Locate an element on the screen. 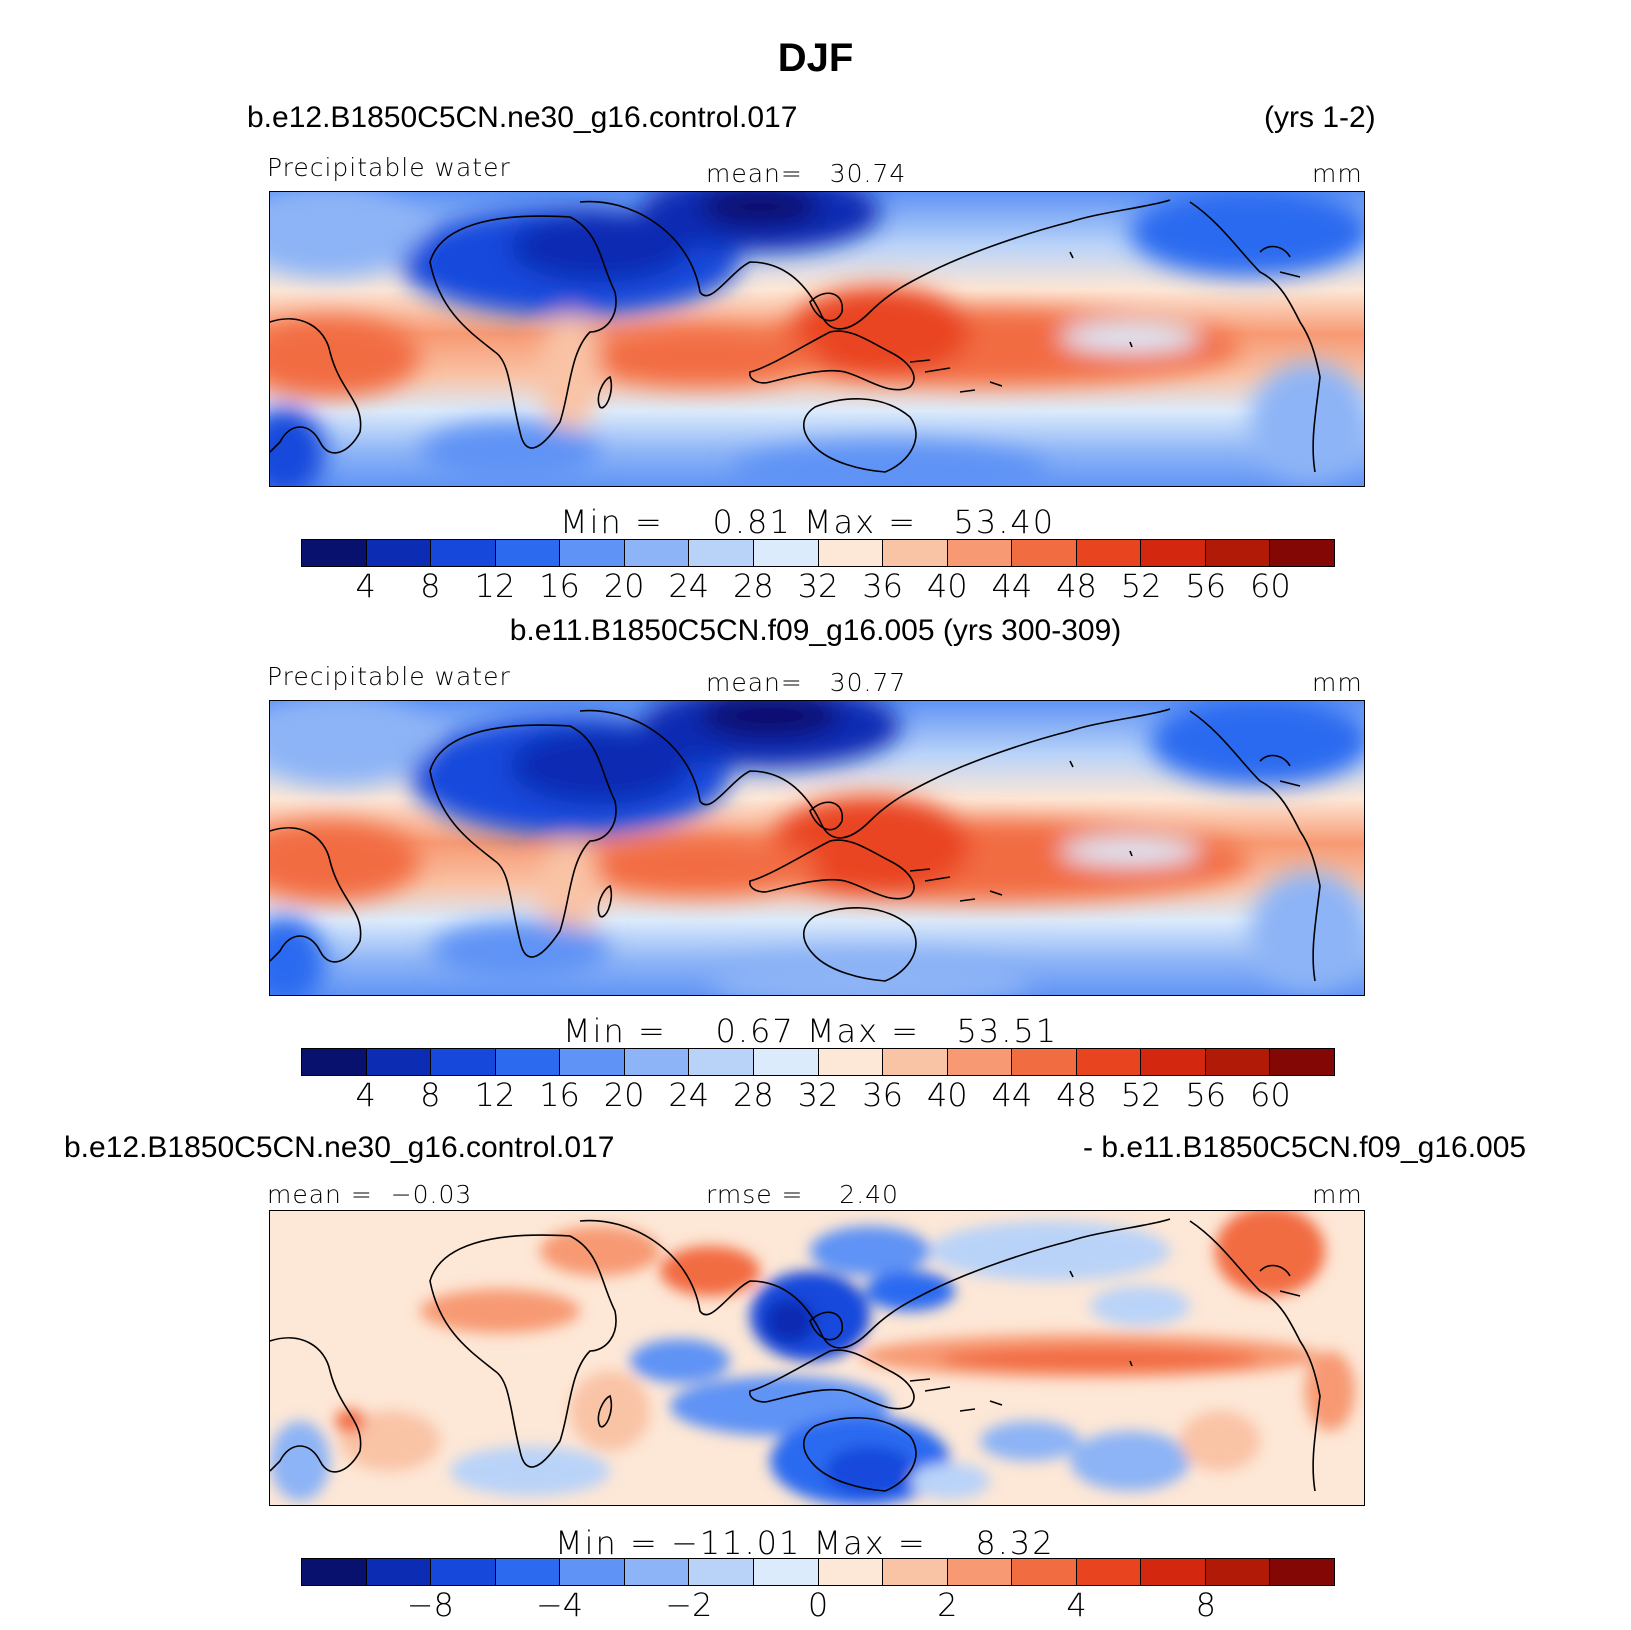 The width and height of the screenshot is (1631, 1630). panel1-colorbar is located at coordinates (818, 553).